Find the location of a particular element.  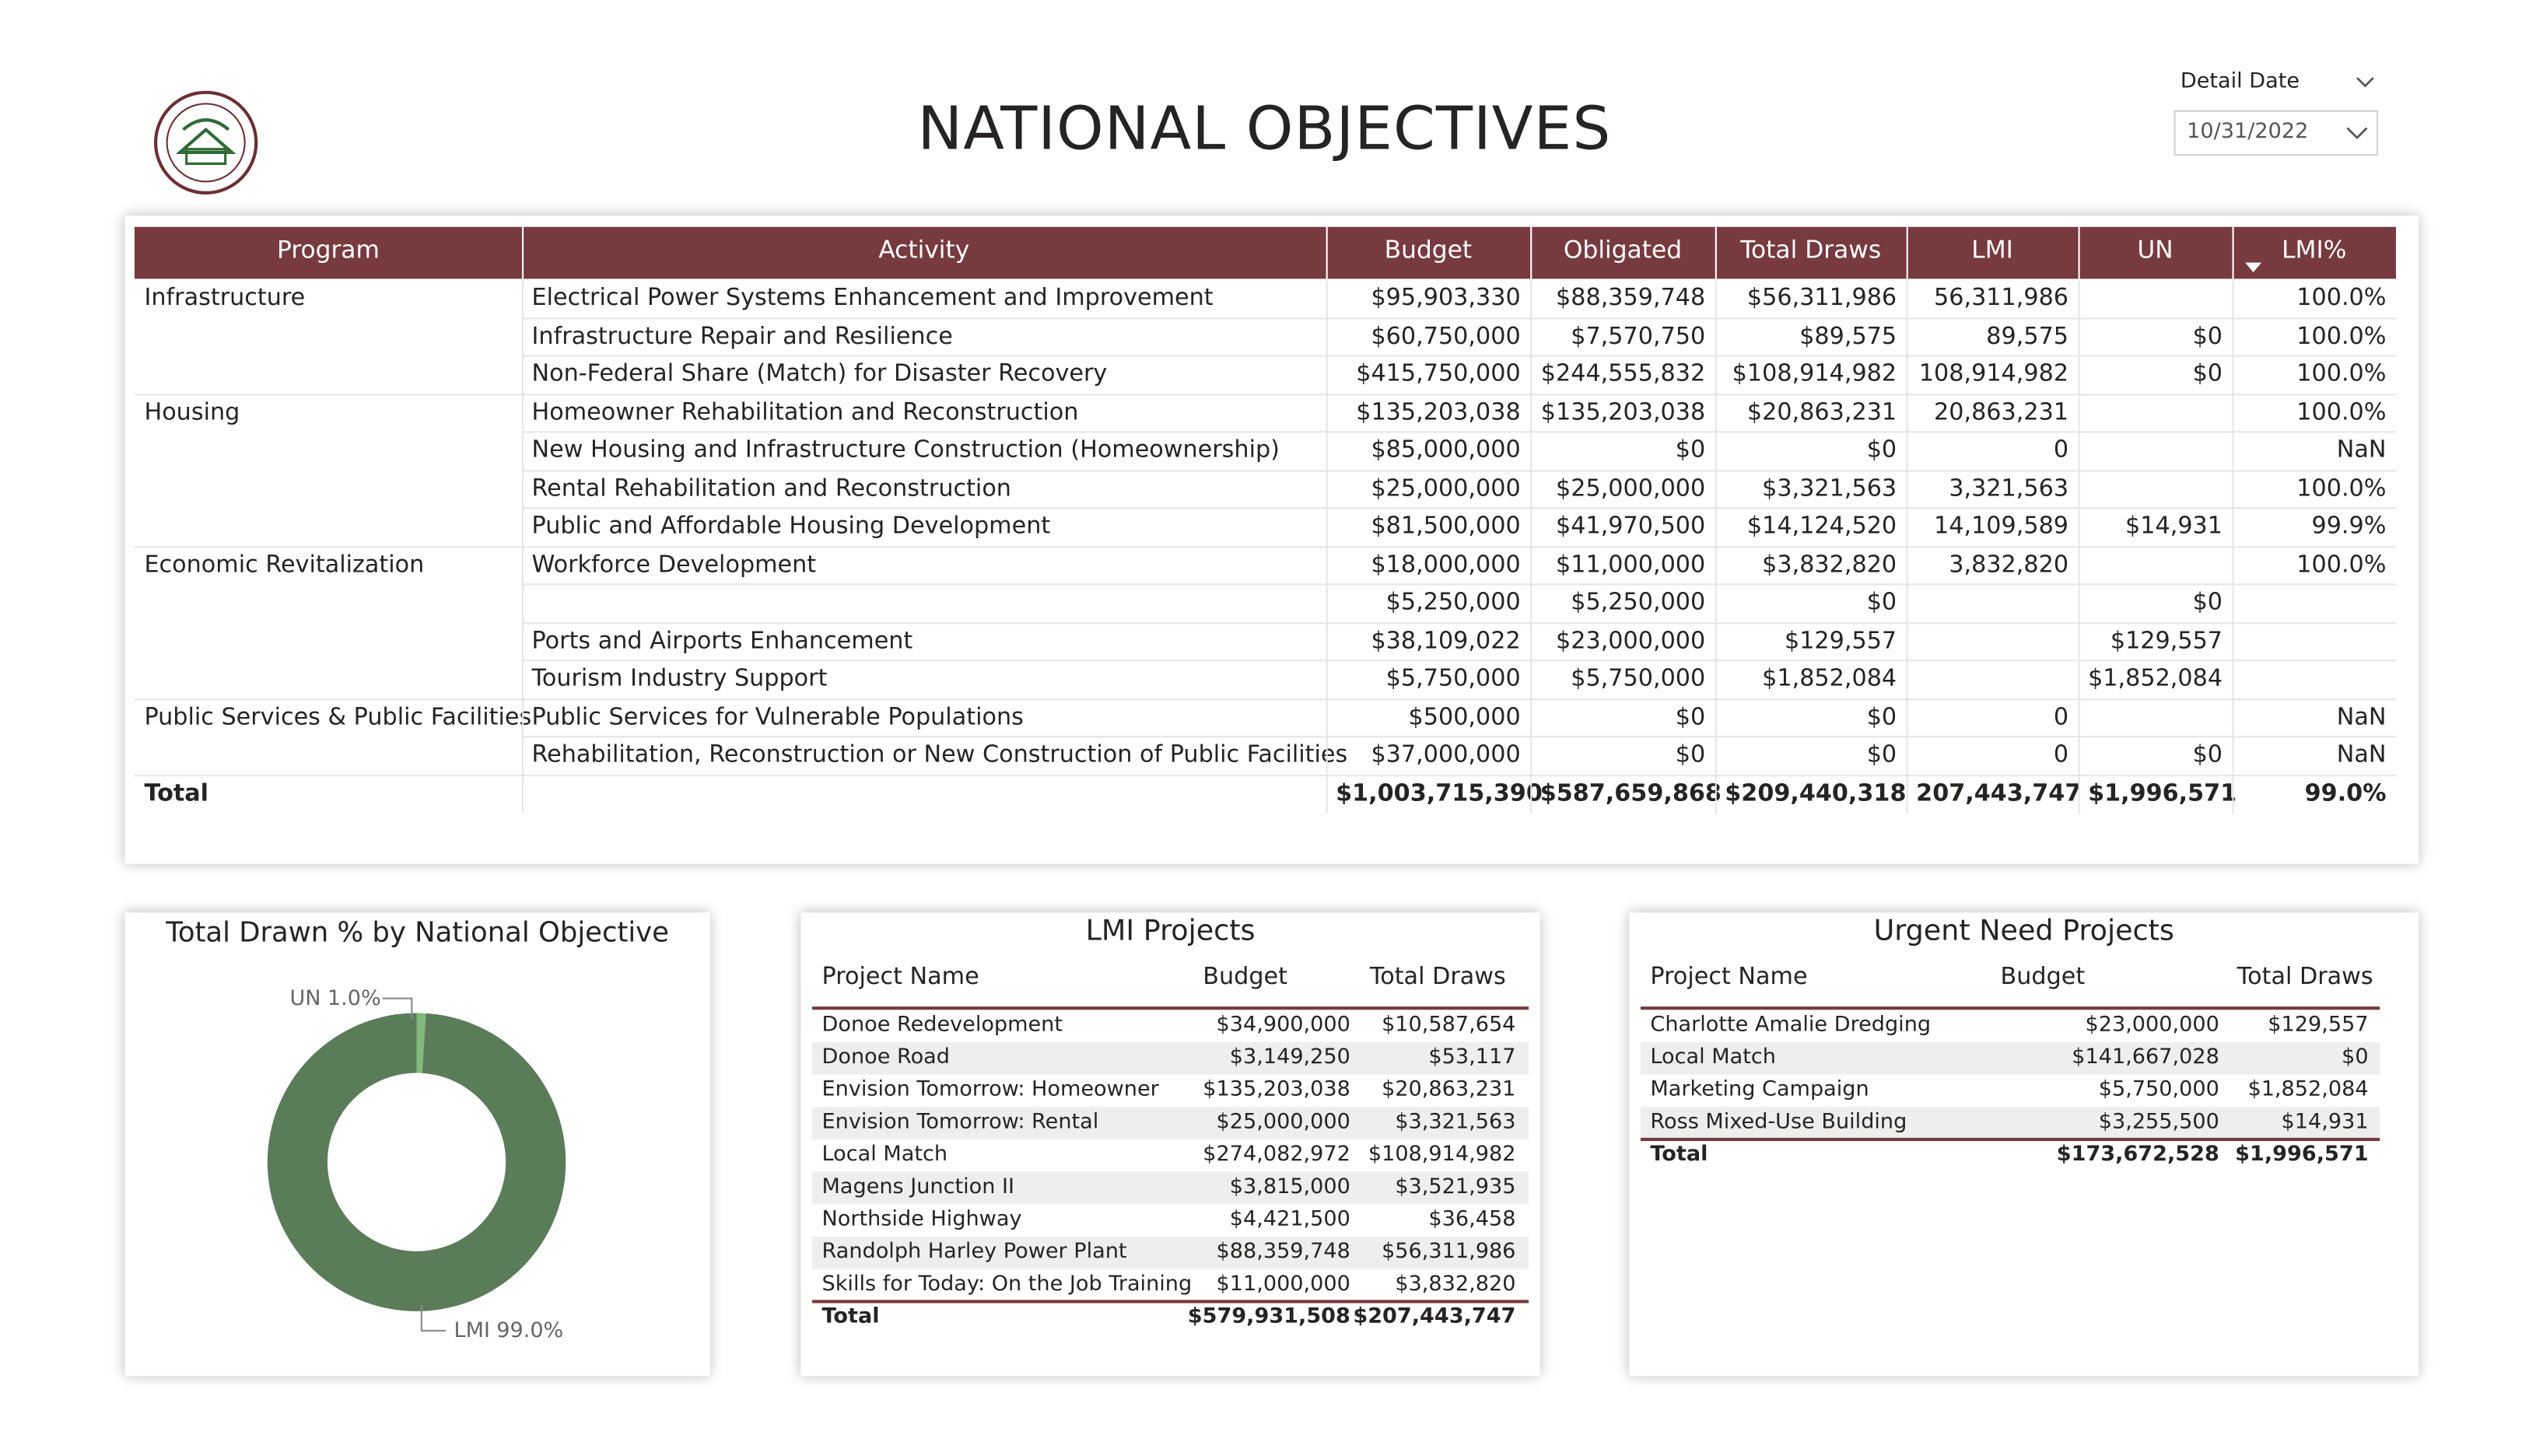

table-header is located at coordinates (1265, 253).